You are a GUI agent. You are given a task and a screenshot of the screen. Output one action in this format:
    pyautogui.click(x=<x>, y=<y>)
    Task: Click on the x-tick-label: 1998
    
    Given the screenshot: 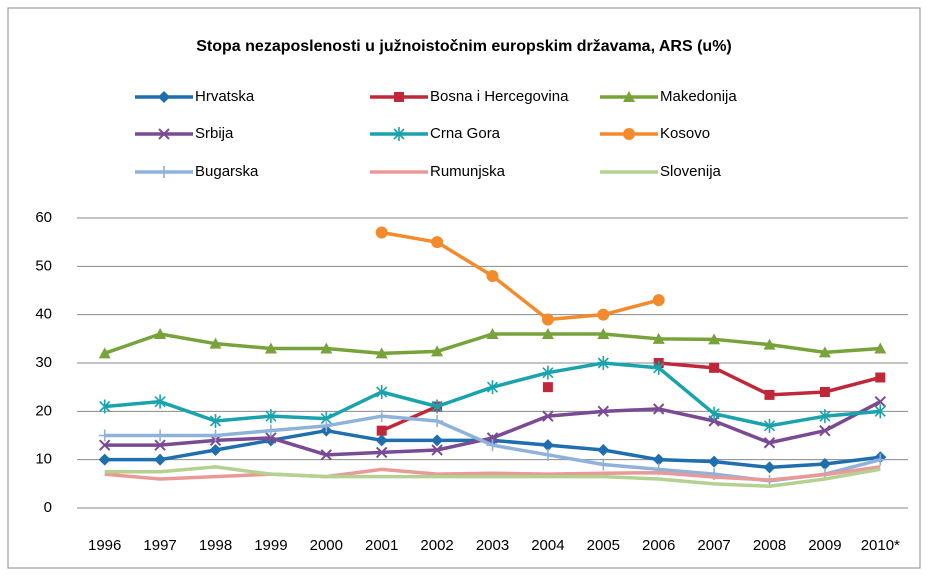 What is the action you would take?
    pyautogui.click(x=215, y=545)
    